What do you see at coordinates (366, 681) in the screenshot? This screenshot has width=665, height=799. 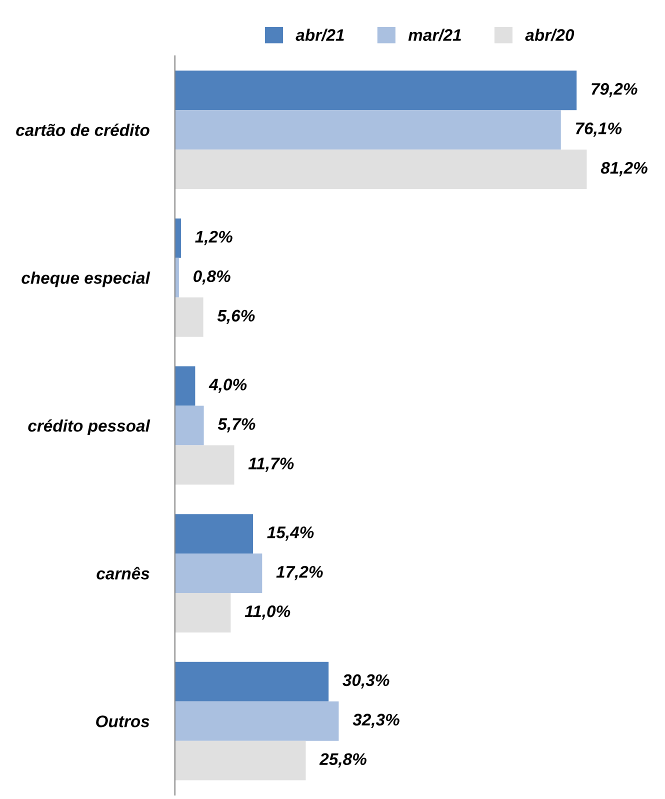 I see `data-label: 30,3%` at bounding box center [366, 681].